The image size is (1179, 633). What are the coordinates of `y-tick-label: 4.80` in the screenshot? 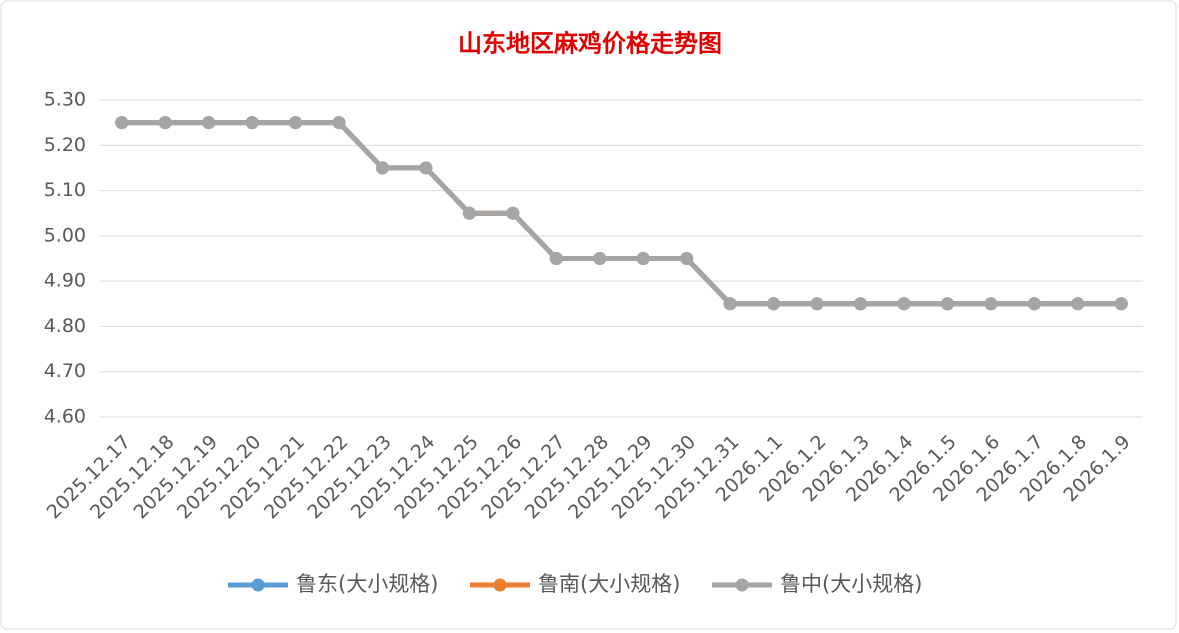 It's located at (65, 326).